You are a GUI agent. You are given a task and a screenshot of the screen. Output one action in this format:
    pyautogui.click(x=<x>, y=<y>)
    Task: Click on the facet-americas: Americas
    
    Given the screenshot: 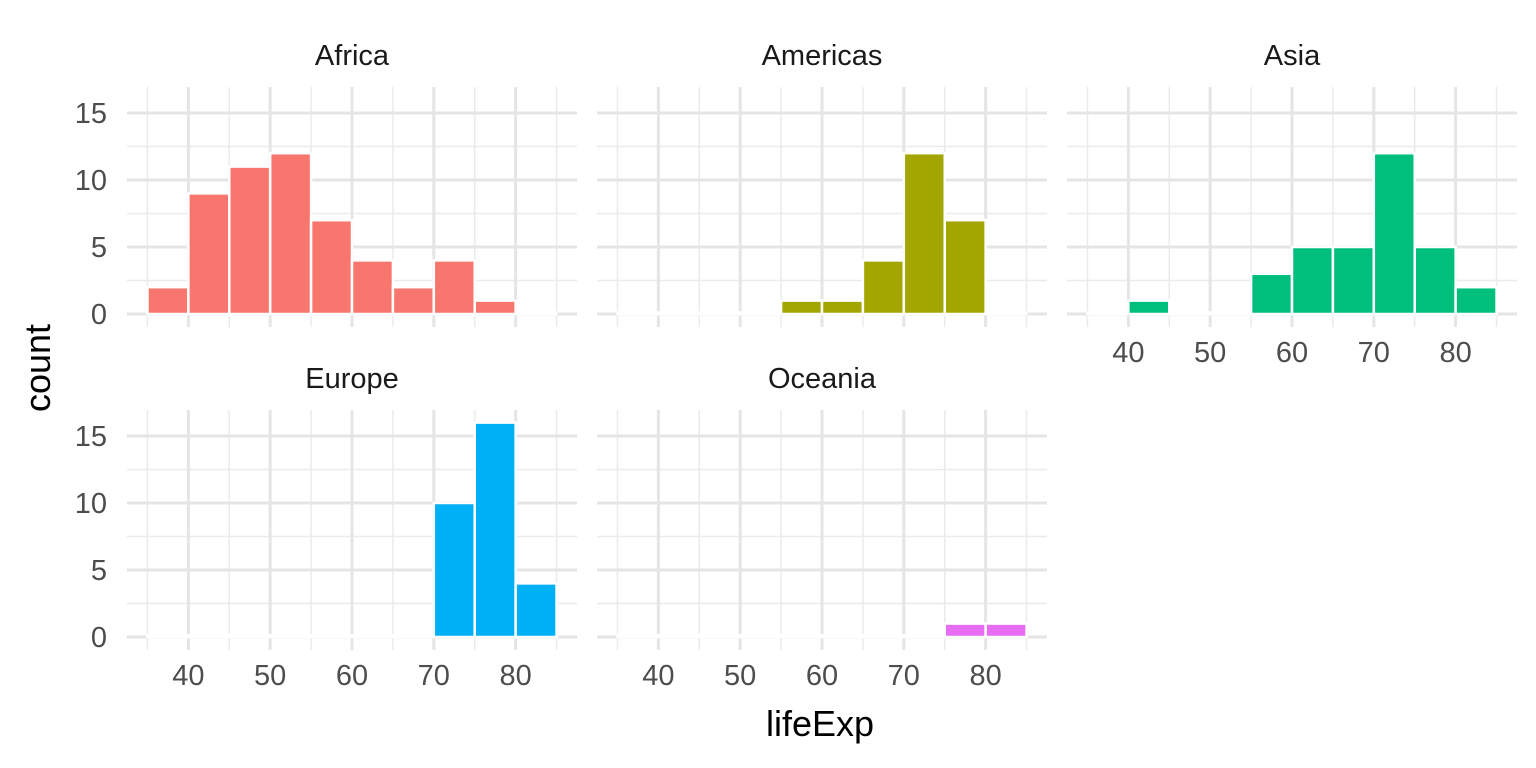 What is the action you would take?
    pyautogui.click(x=822, y=183)
    